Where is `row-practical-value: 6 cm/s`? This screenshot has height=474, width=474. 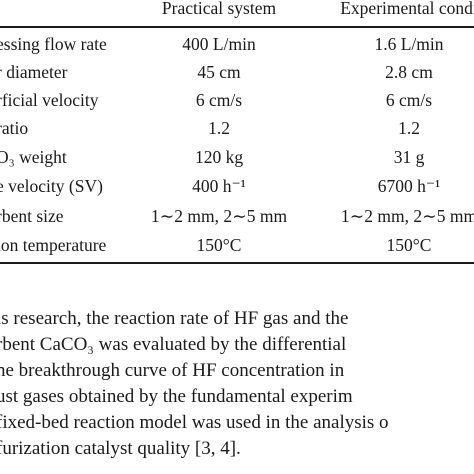
row-practical-value: 6 cm/s is located at coordinates (219, 100).